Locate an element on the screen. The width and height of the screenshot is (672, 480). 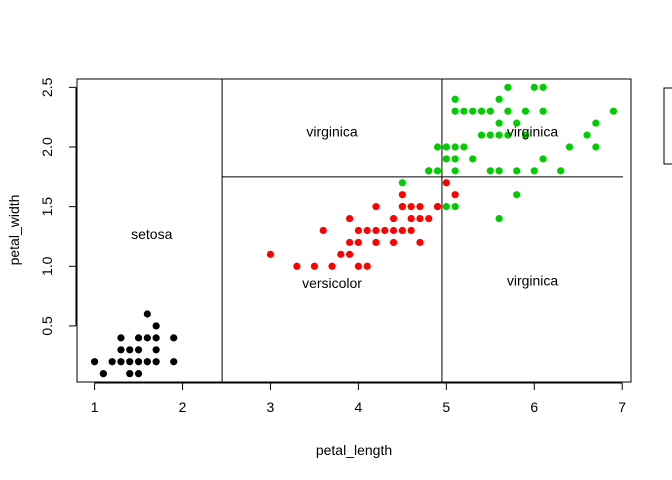
y-axis: 0.5 1.0 1.5 2.0 2.5 is located at coordinates (58, 206).